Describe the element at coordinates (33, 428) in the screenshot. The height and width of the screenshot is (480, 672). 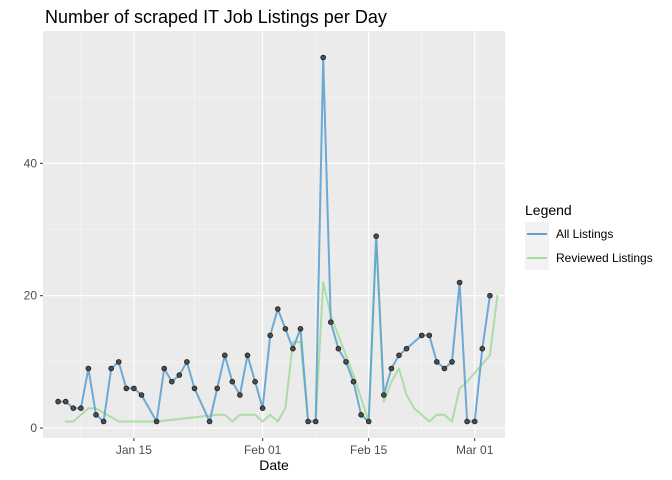
I see `y-tick-label: 0` at that location.